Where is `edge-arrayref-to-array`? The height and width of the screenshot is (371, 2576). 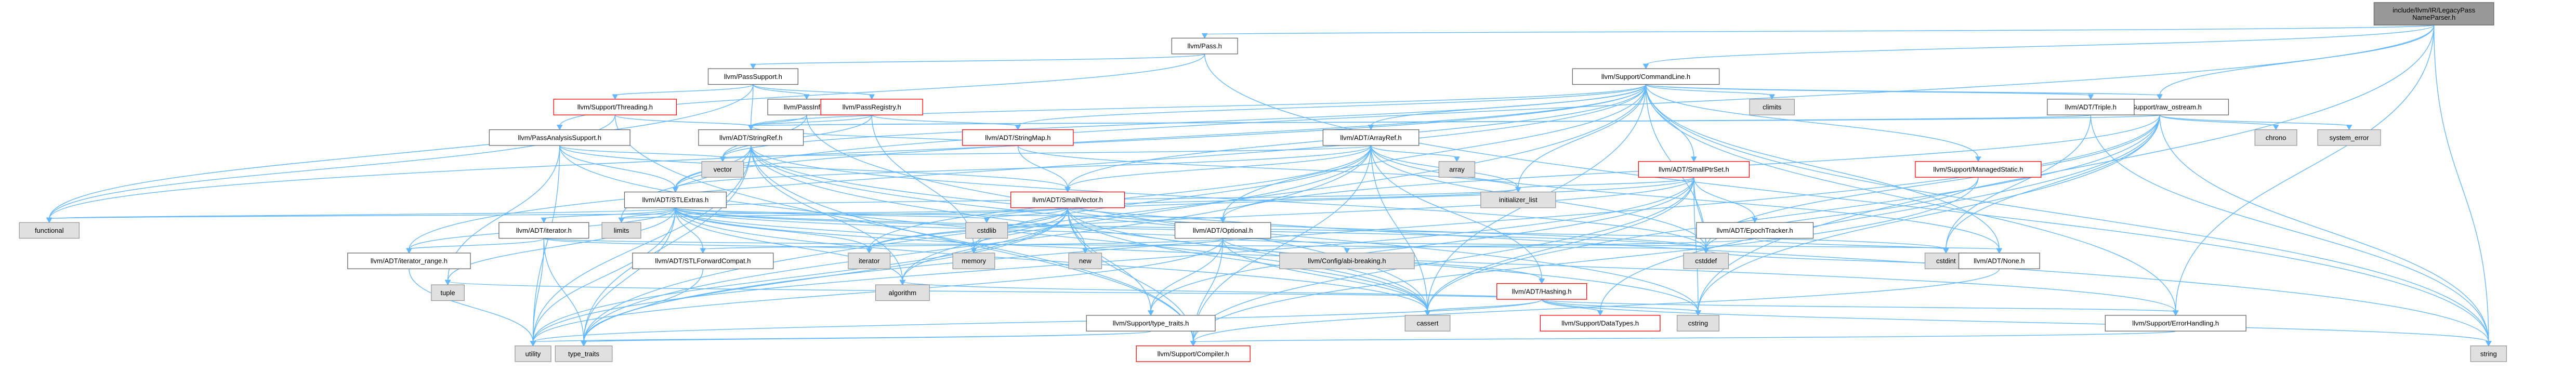
edge-arrayref-to-array is located at coordinates (1413, 152).